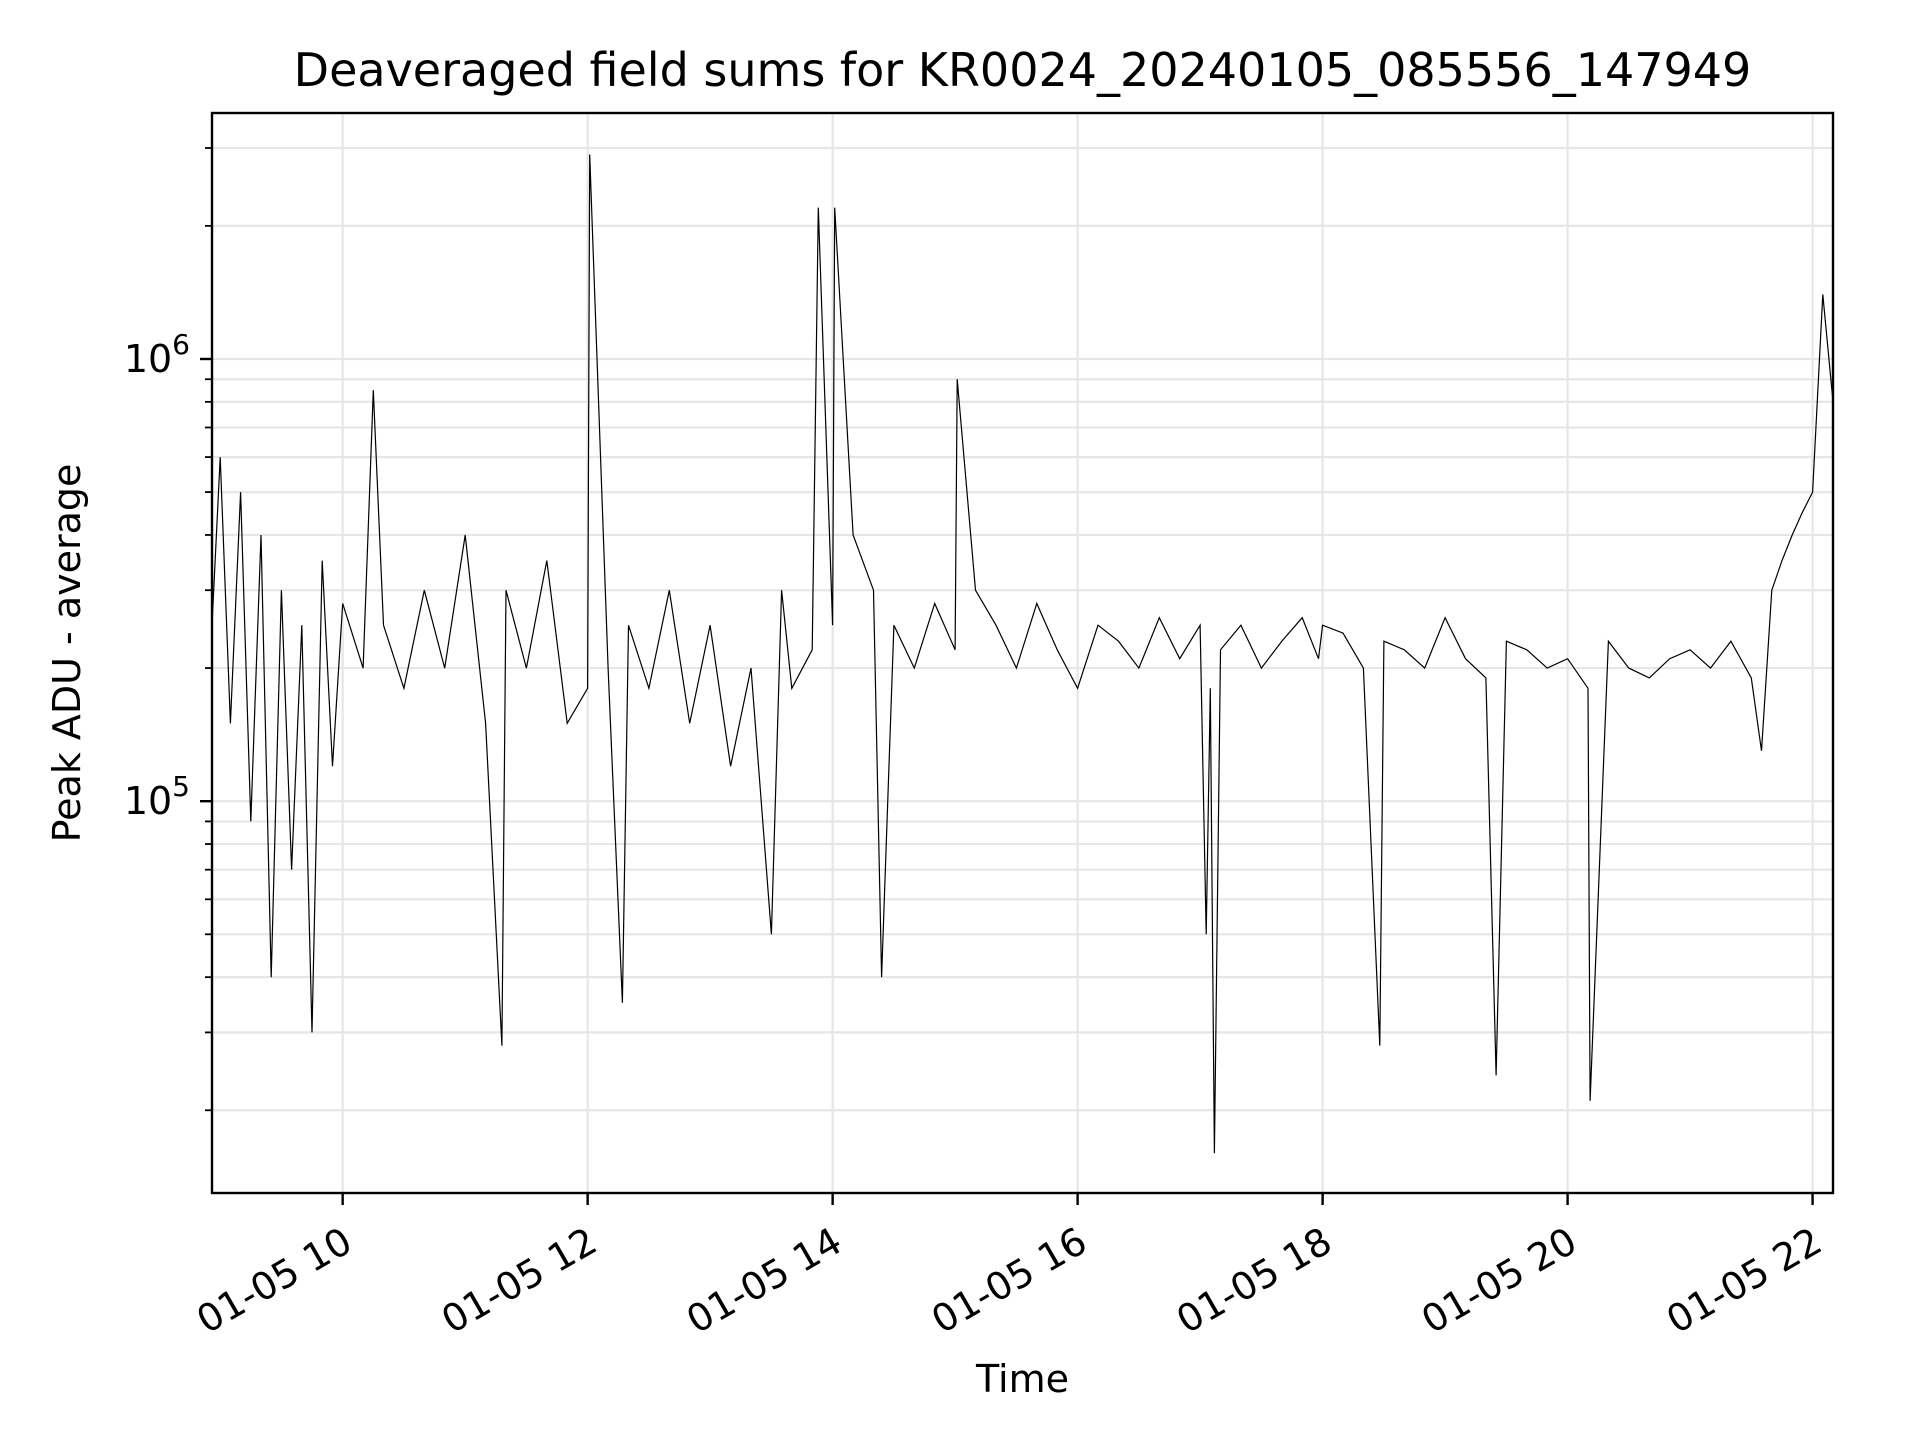  I want to click on y-axis-label: Peak ADU - average, so click(67, 653).